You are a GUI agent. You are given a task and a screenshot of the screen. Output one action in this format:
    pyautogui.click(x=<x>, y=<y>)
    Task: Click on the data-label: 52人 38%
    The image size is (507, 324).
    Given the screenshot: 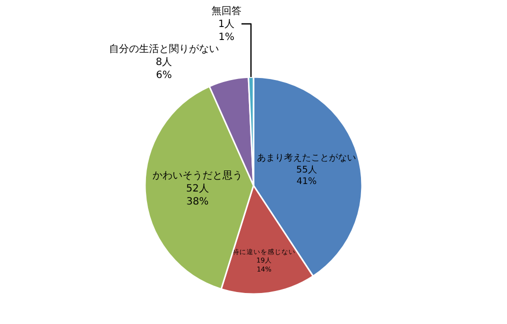 What is the action you would take?
    pyautogui.click(x=197, y=195)
    